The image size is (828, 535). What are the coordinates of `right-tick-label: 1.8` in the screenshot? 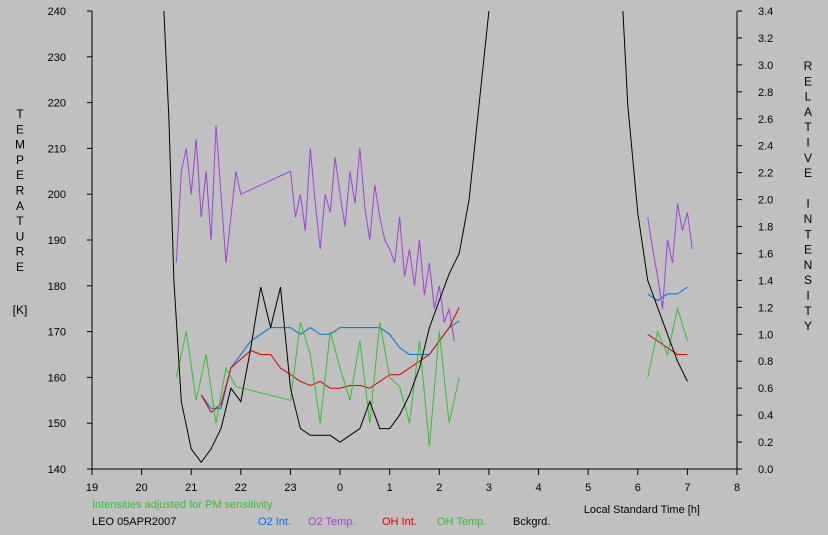 It's located at (765, 228).